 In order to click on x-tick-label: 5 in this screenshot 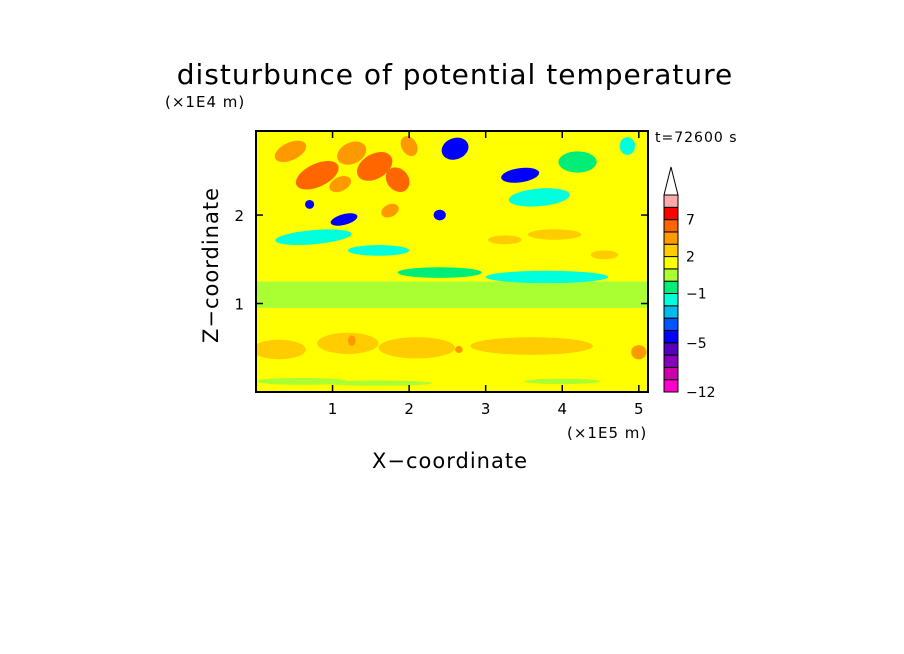, I will do `click(639, 409)`.